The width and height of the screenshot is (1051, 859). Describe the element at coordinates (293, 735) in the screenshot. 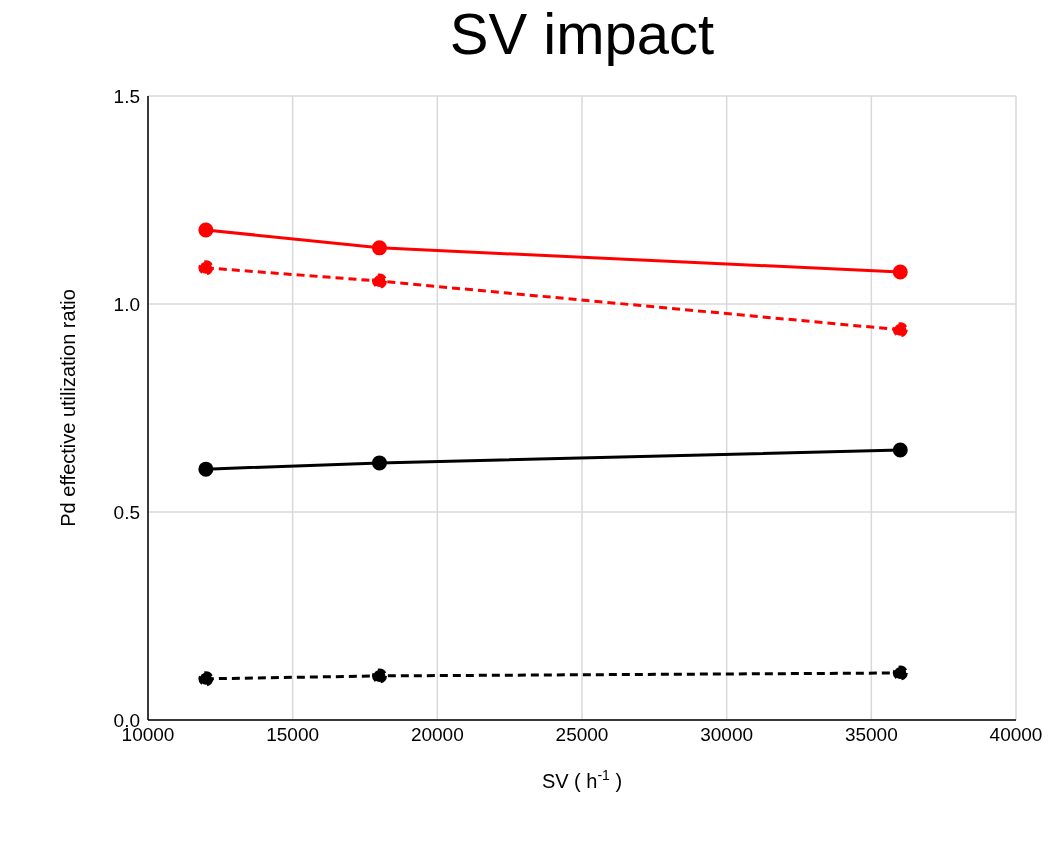

I see `x-tick-label: 15000` at that location.